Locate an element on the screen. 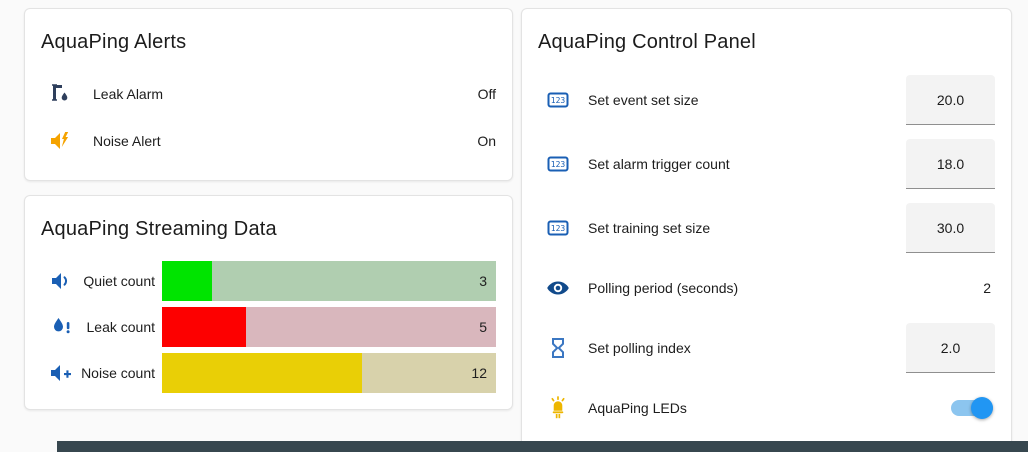 This screenshot has width=1028, height=452. bar-row-leak-count: Leak count 5 is located at coordinates (268, 327).